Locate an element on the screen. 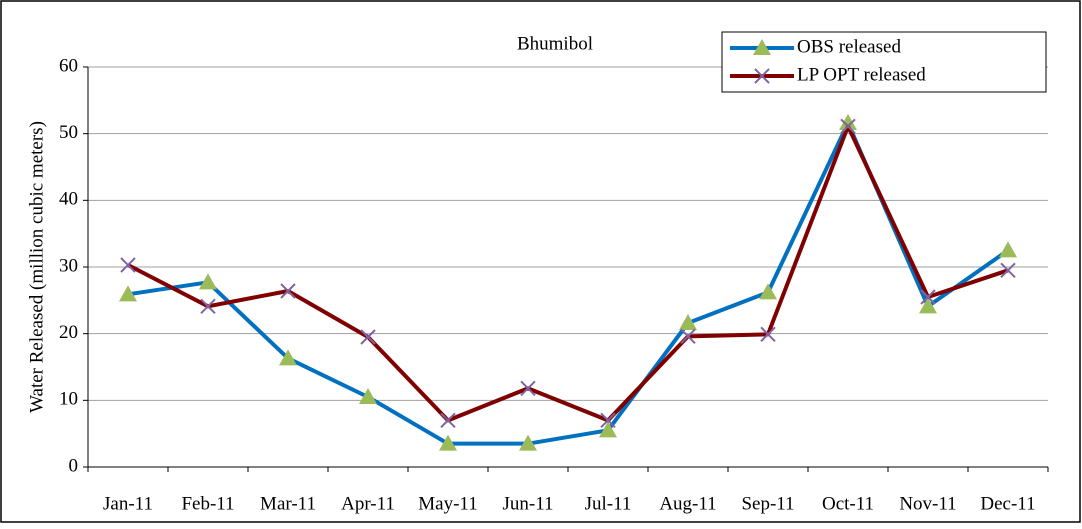  x-tick-label: Apr-11 is located at coordinates (368, 503).